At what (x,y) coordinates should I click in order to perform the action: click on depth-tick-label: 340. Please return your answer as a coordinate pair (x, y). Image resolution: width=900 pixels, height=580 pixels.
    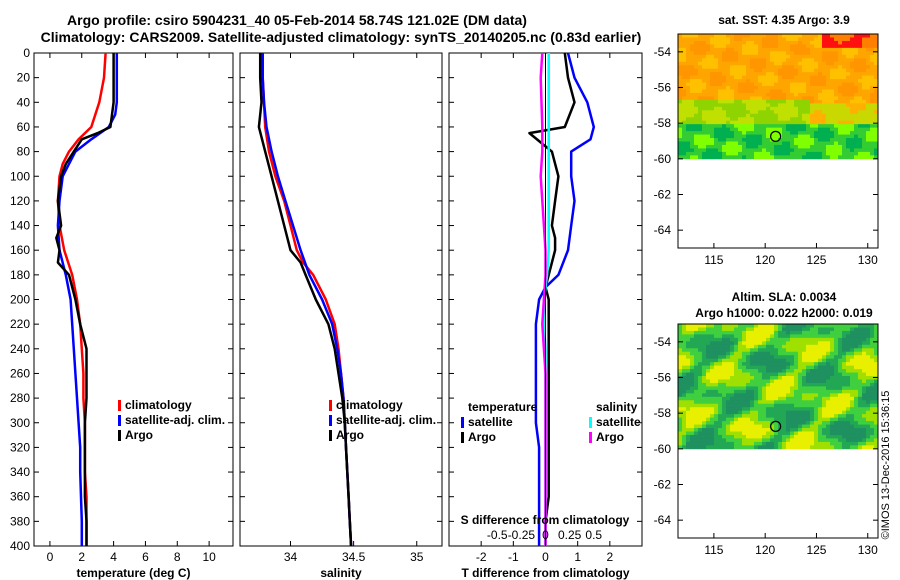
    Looking at the image, I should click on (20, 472).